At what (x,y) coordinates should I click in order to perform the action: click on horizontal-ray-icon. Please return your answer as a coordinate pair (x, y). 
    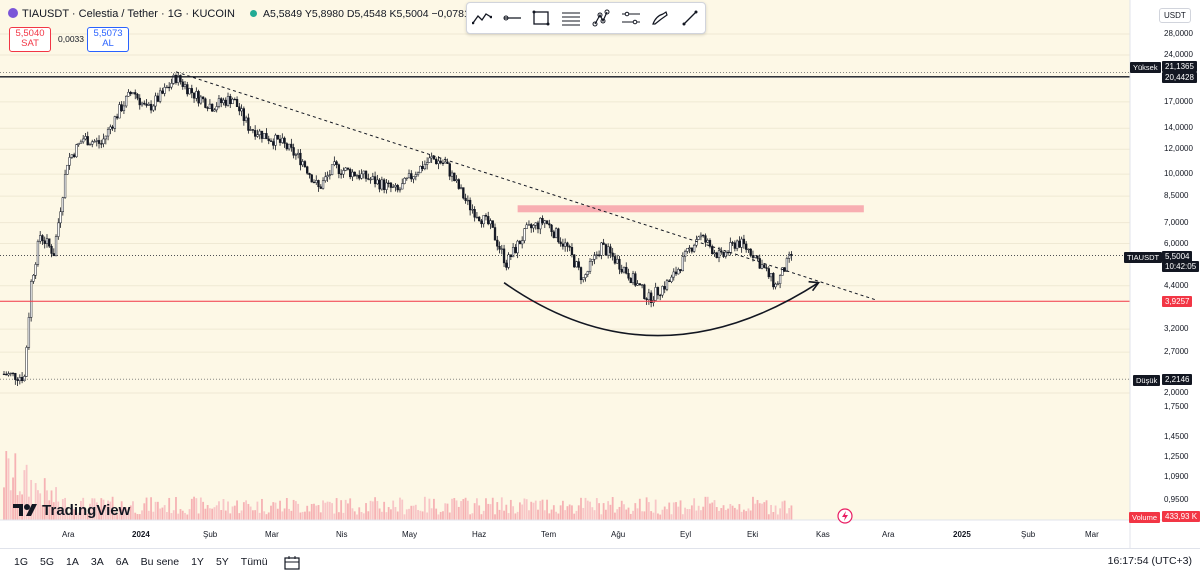
    Looking at the image, I should click on (512, 18).